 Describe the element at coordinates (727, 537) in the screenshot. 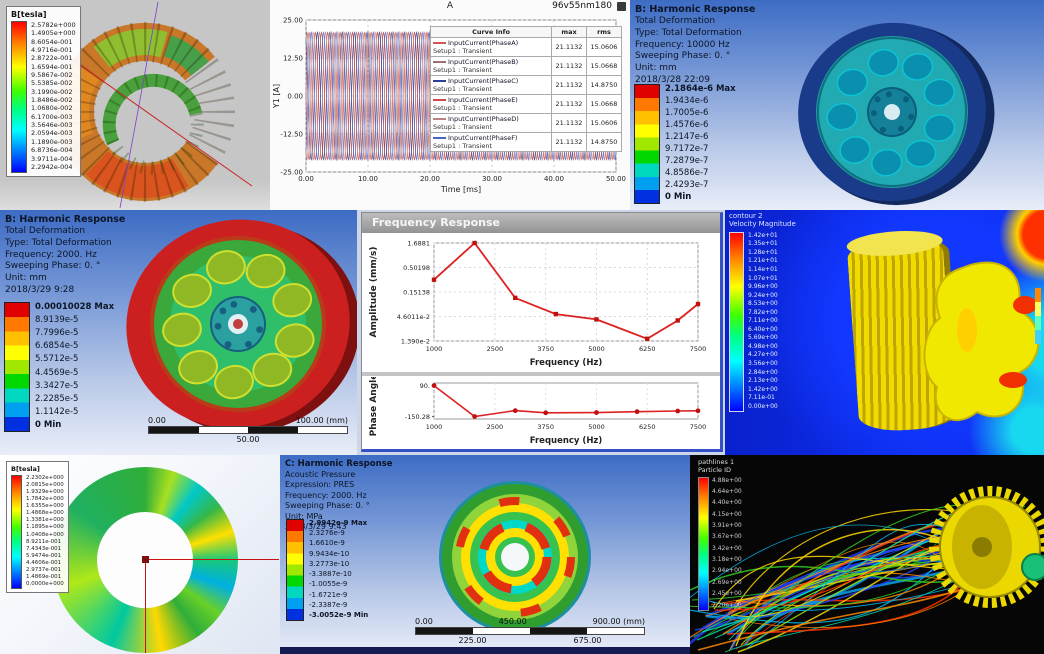

I see `legend-value: 3.67e+00` at that location.